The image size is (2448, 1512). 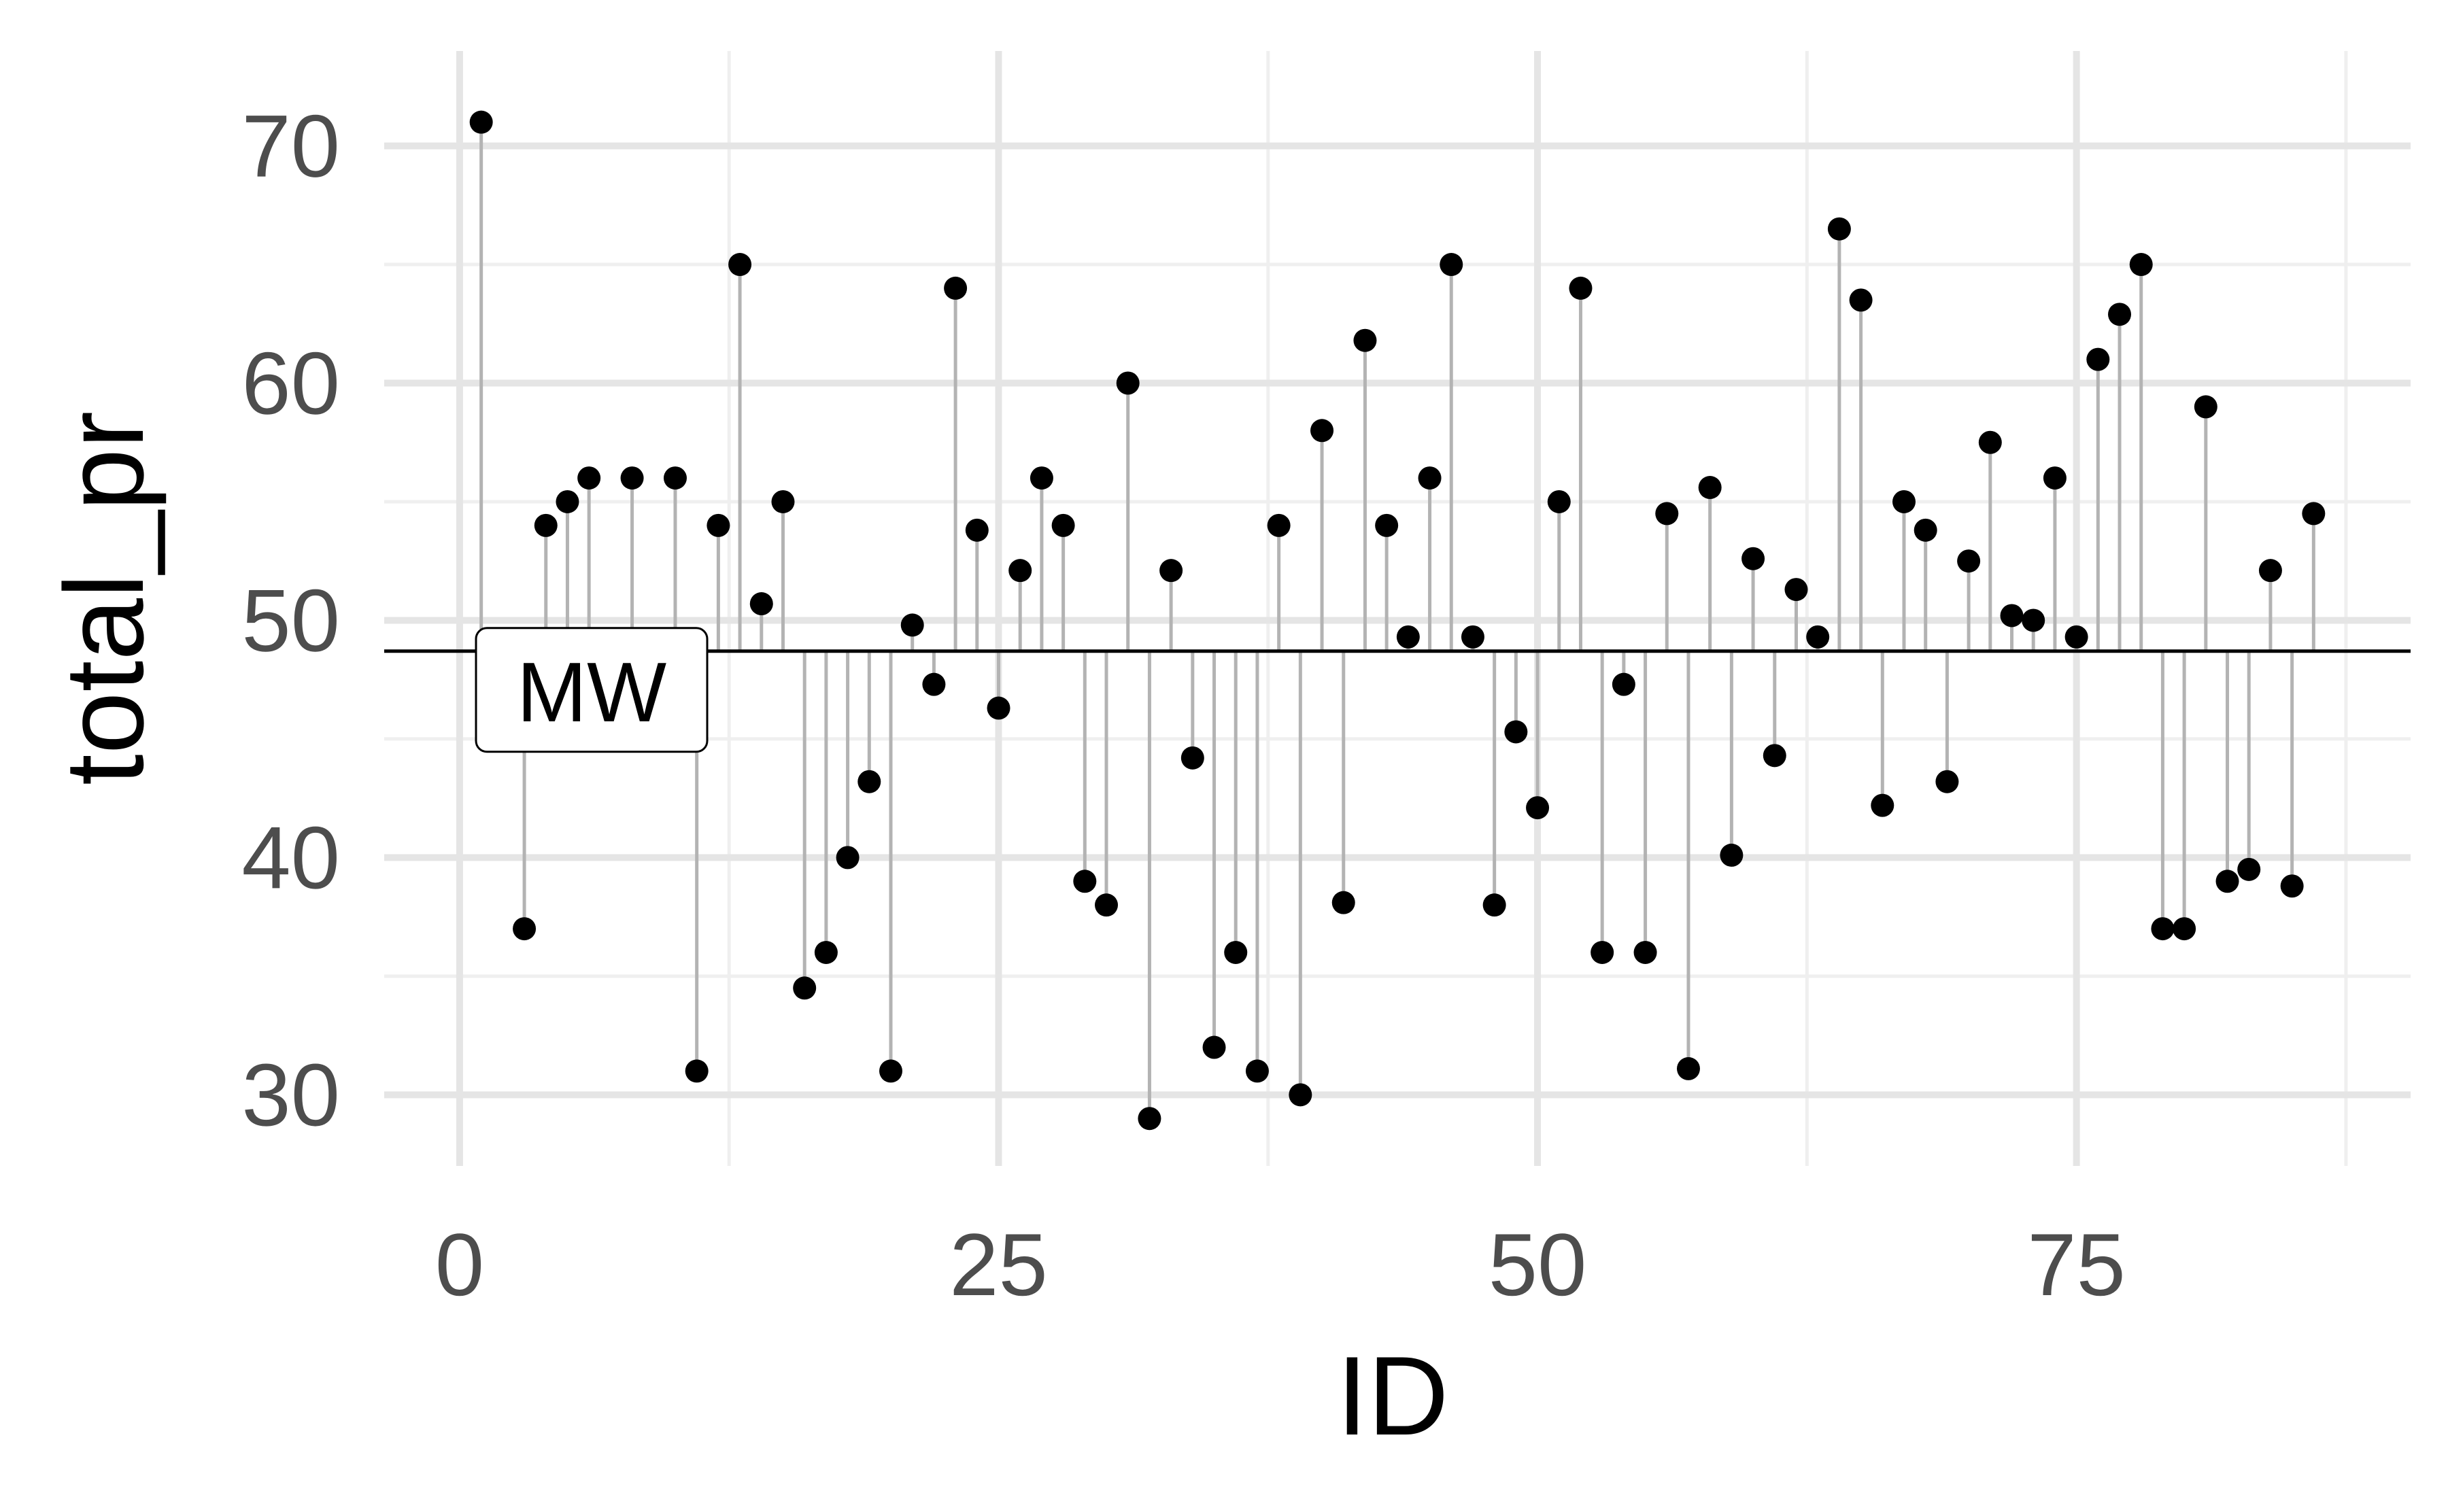 What do you see at coordinates (291, 146) in the screenshot?
I see `y-tick-label: 70` at bounding box center [291, 146].